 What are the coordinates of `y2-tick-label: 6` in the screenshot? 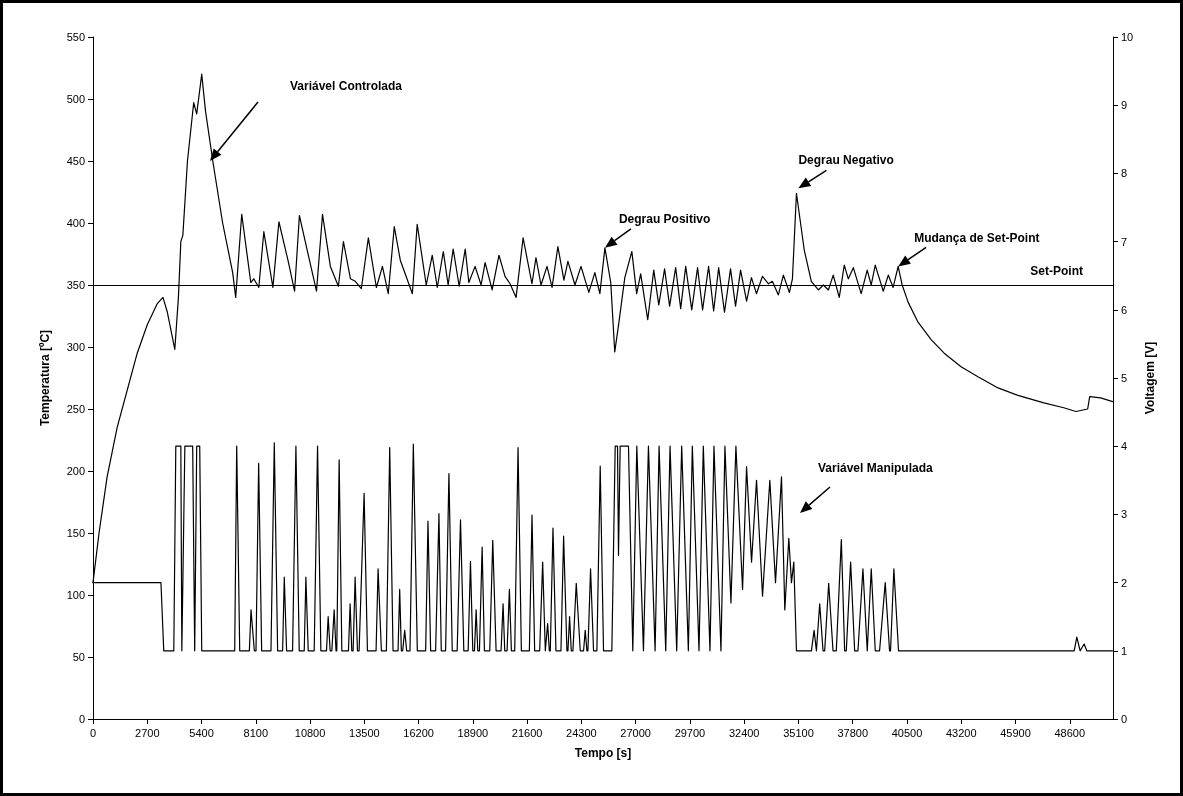 It's located at (1124, 309).